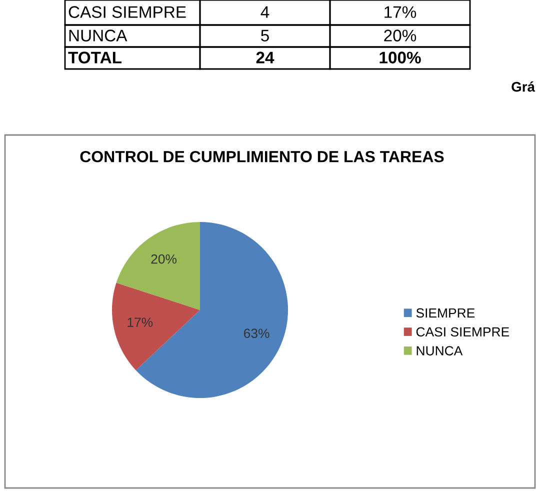 The image size is (541, 491). What do you see at coordinates (400, 12) in the screenshot?
I see `text: 17%` at bounding box center [400, 12].